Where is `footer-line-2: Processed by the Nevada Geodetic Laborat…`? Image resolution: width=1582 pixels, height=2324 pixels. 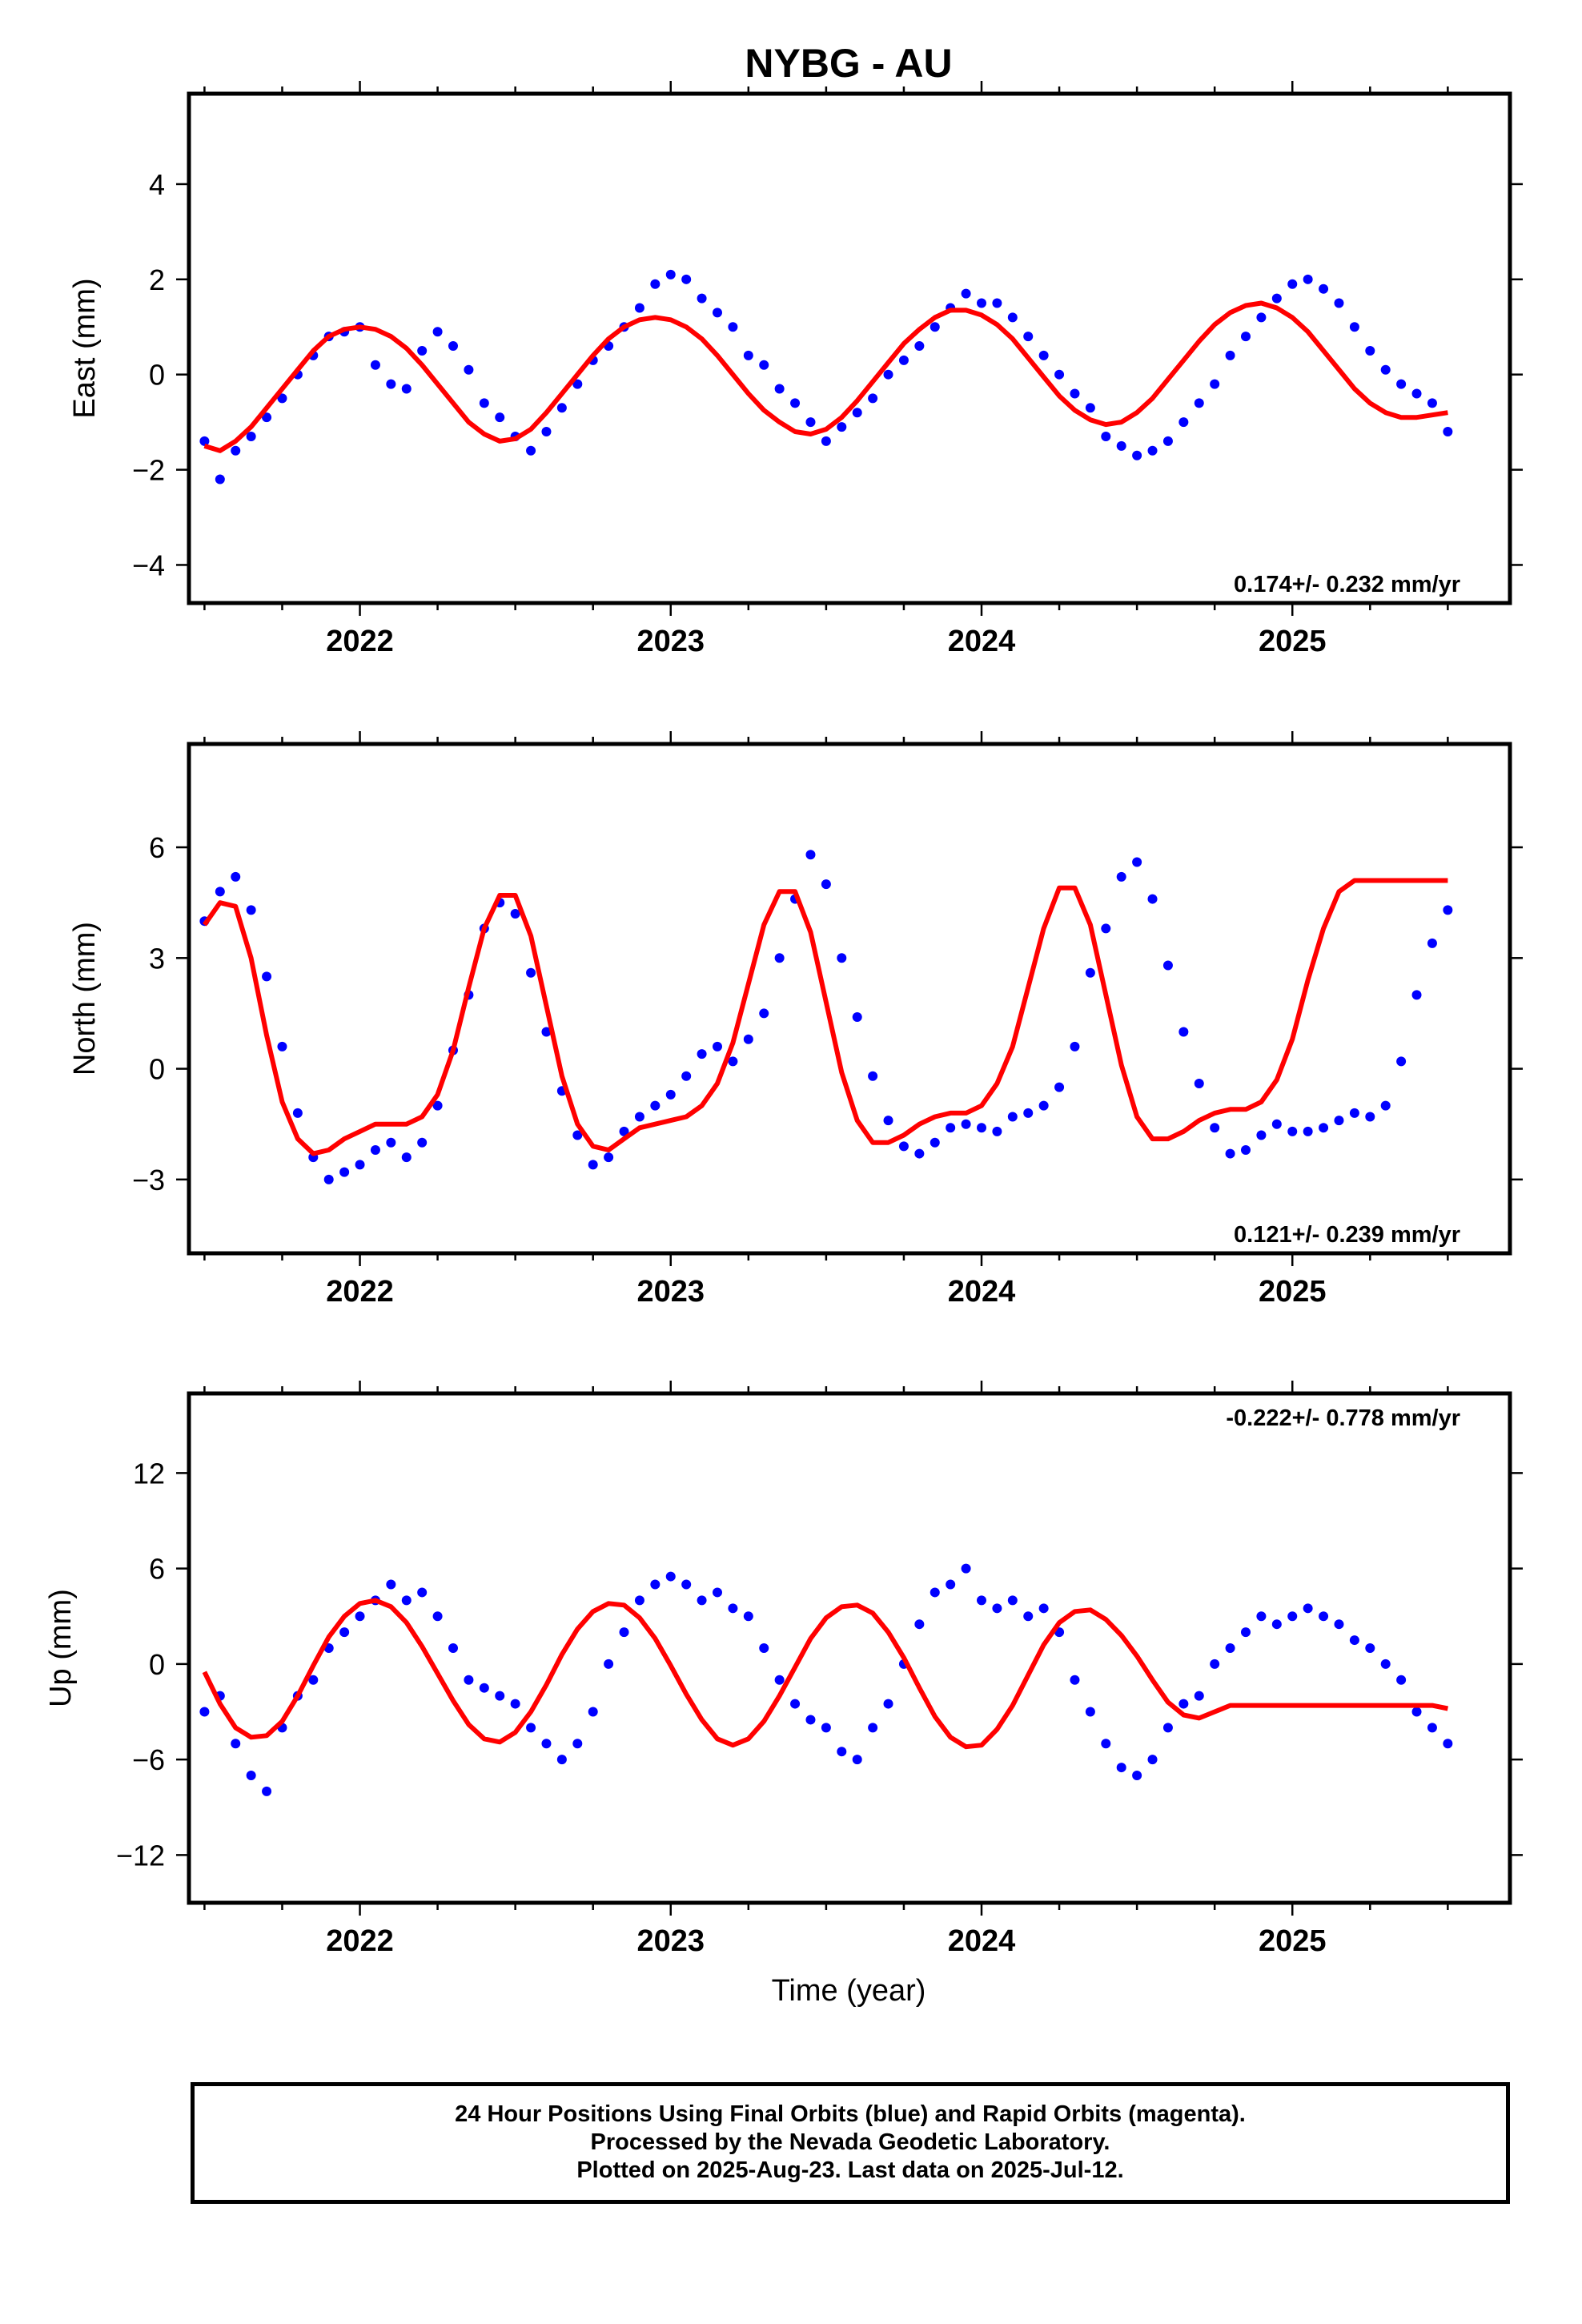
footer-line-2: Processed by the Nevada Geodetic Laborat… is located at coordinates (850, 2142).